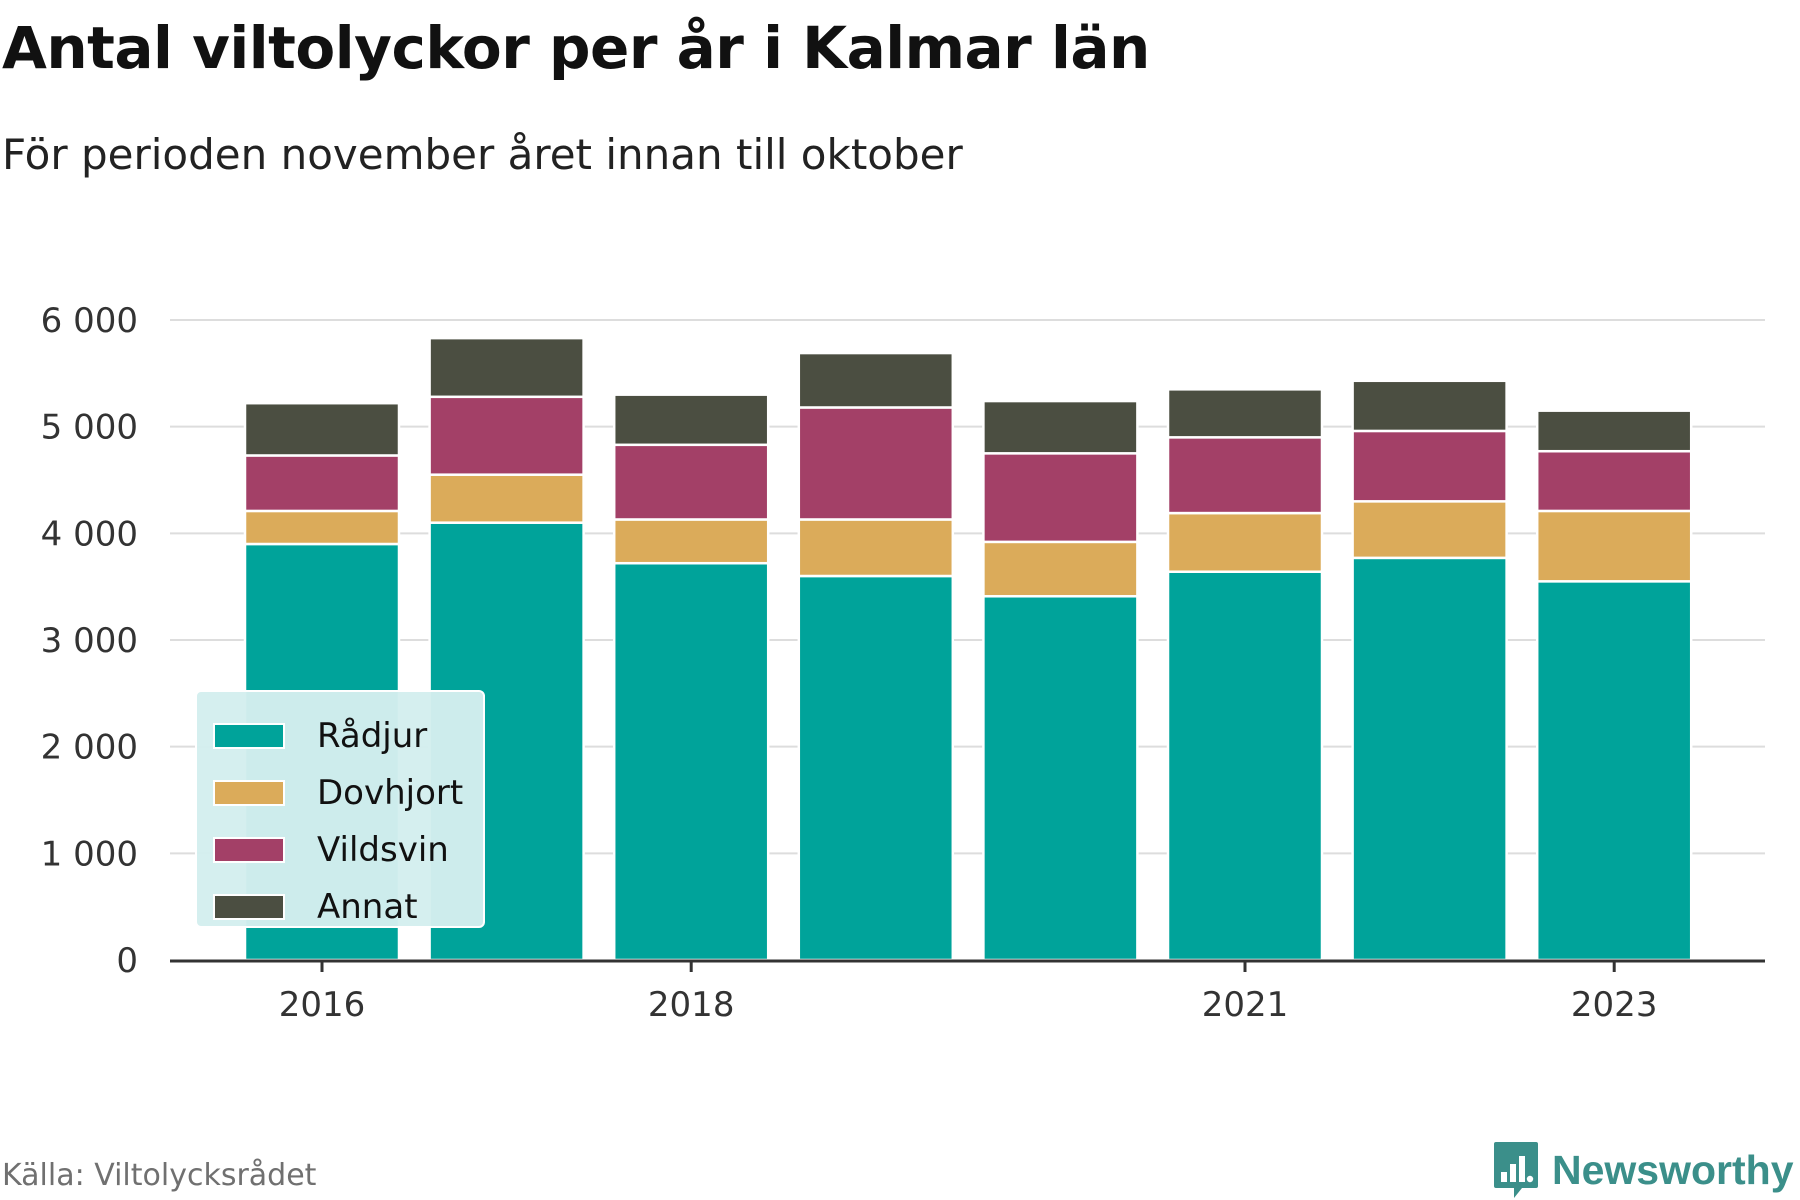 The image size is (1800, 1200). I want to click on legend-item-dovhjort: Dovhjort, so click(338, 793).